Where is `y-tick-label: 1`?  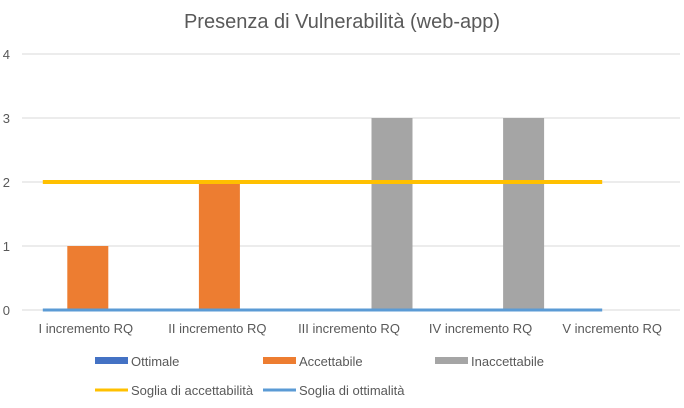 y-tick-label: 1 is located at coordinates (6, 246).